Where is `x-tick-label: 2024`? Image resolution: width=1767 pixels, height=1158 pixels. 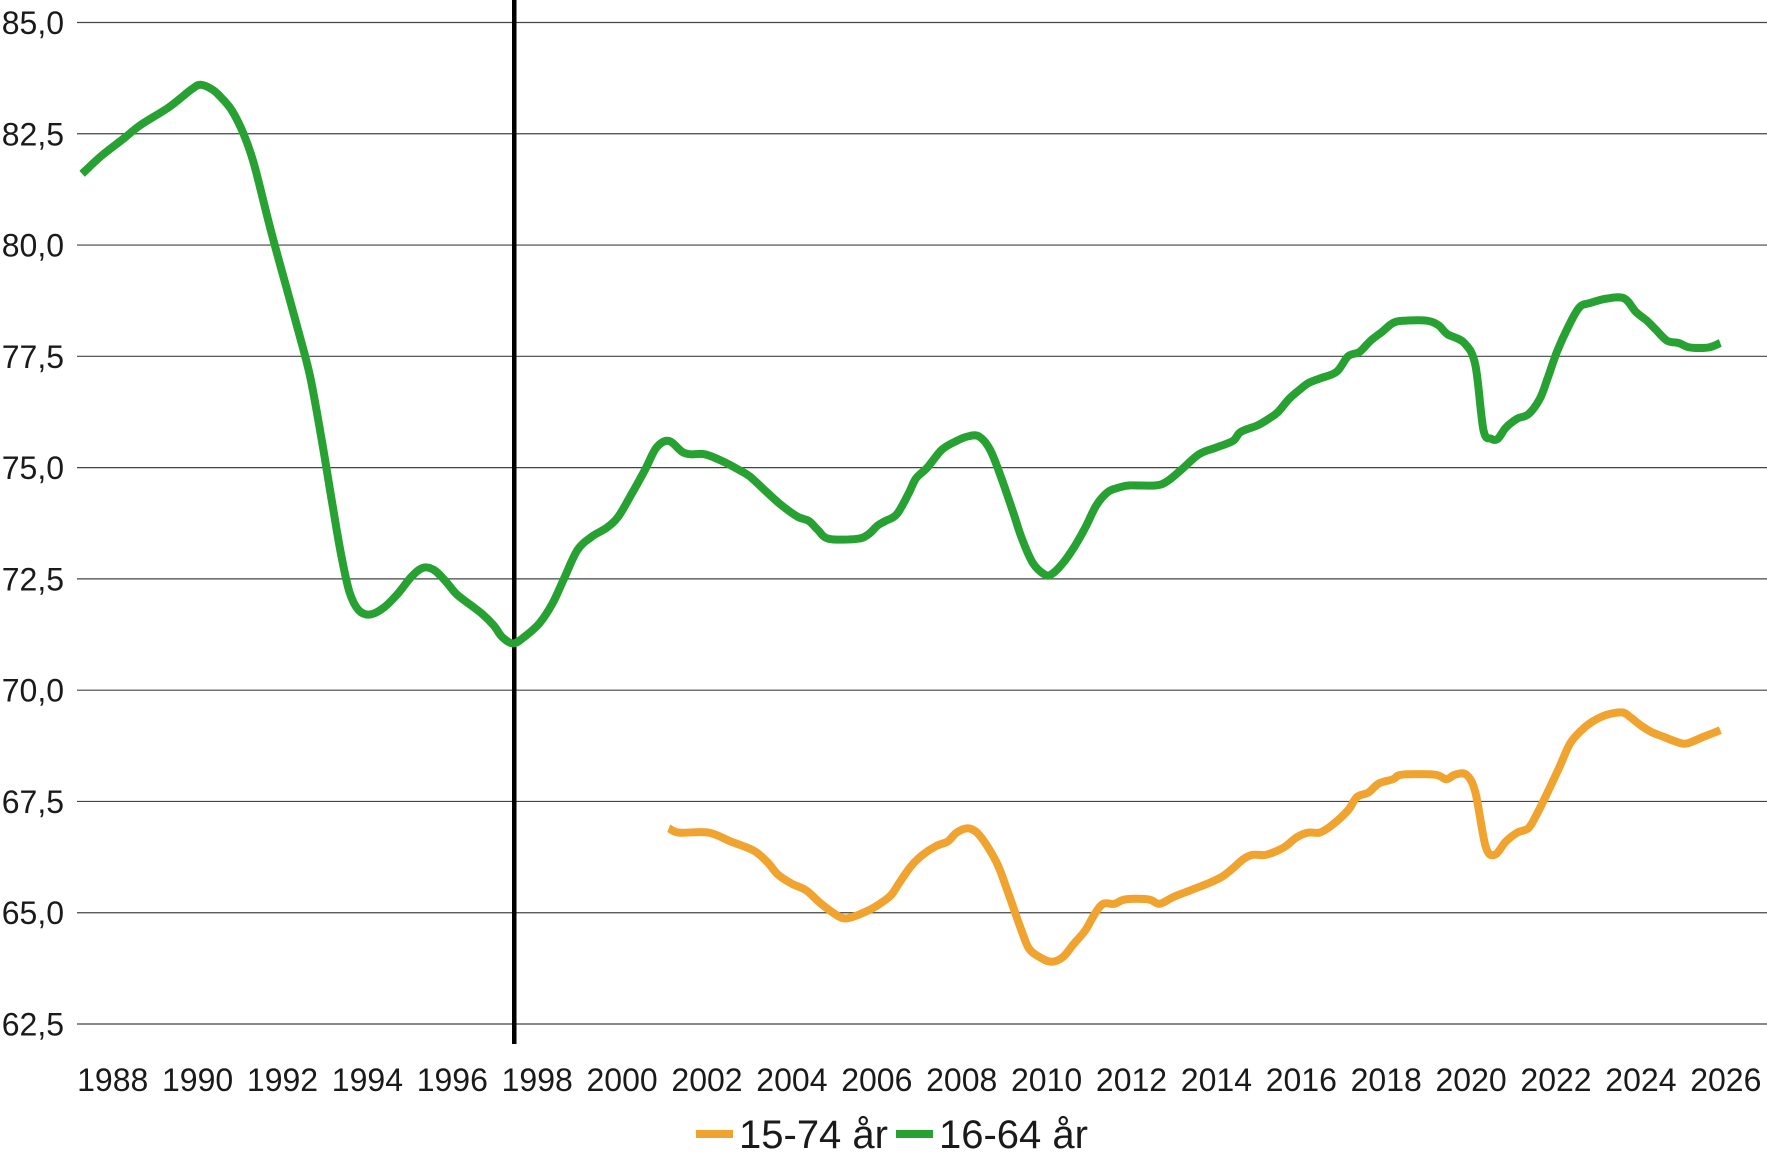
x-tick-label: 2024 is located at coordinates (1640, 1080).